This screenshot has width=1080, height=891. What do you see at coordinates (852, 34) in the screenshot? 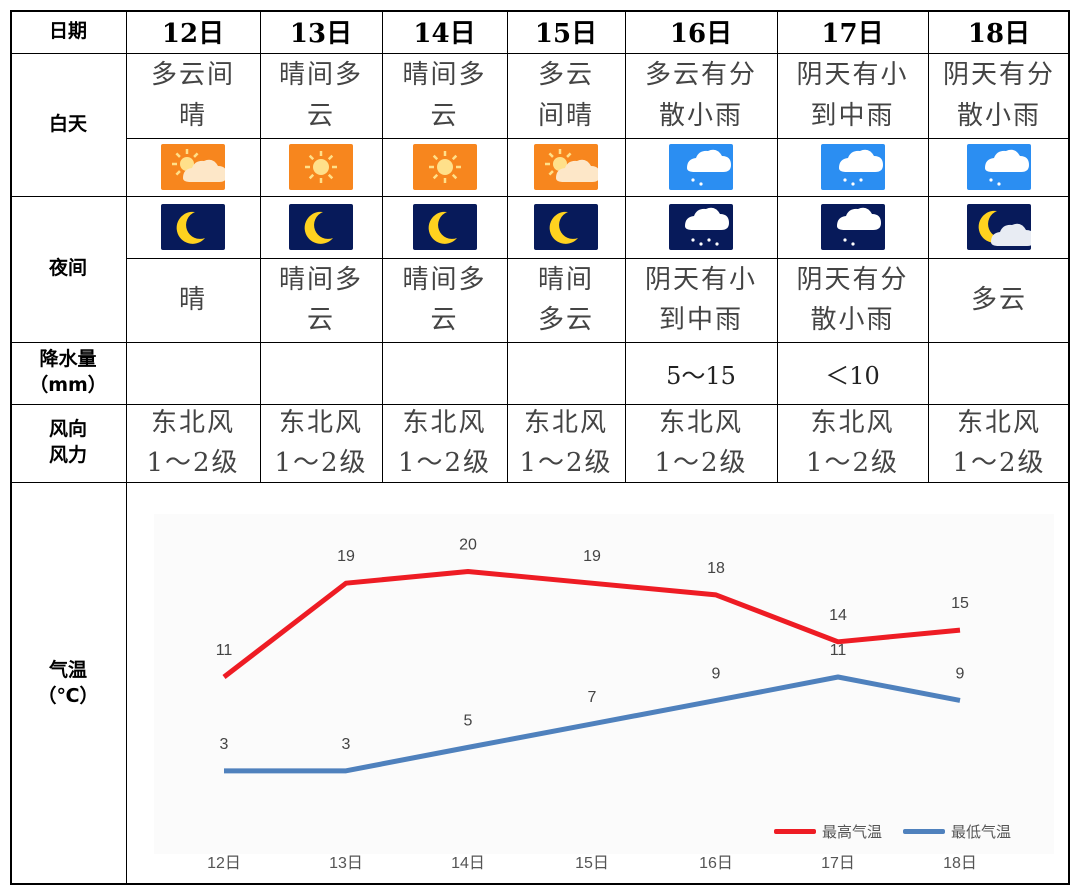
I see `date-header: 17日` at bounding box center [852, 34].